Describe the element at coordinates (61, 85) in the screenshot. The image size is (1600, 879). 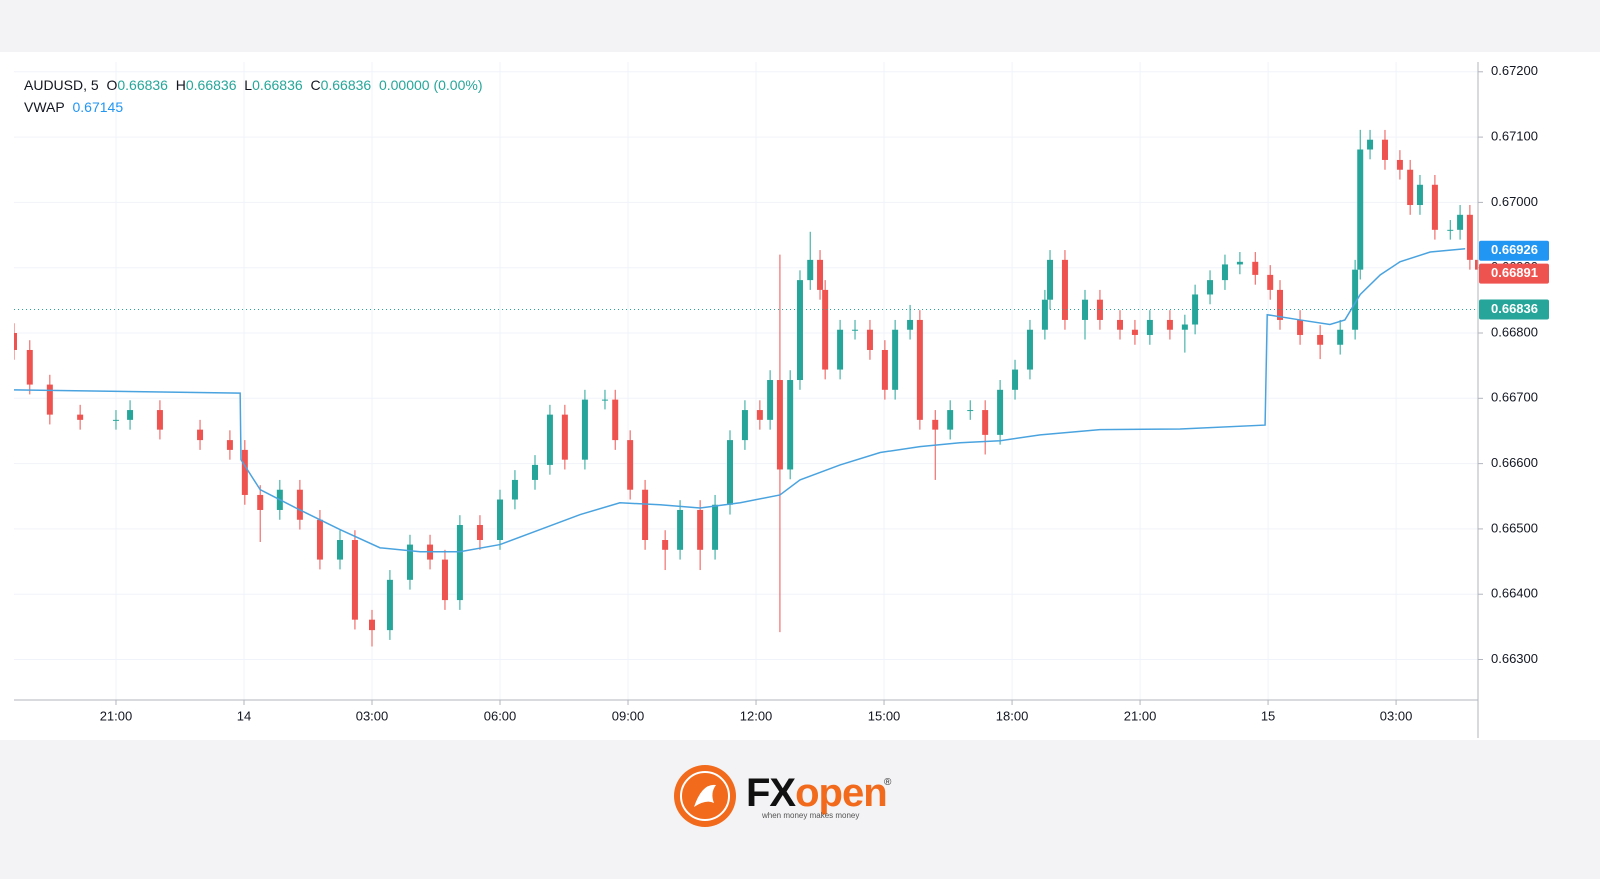
I see `symbol: AUDUSD, 5` at that location.